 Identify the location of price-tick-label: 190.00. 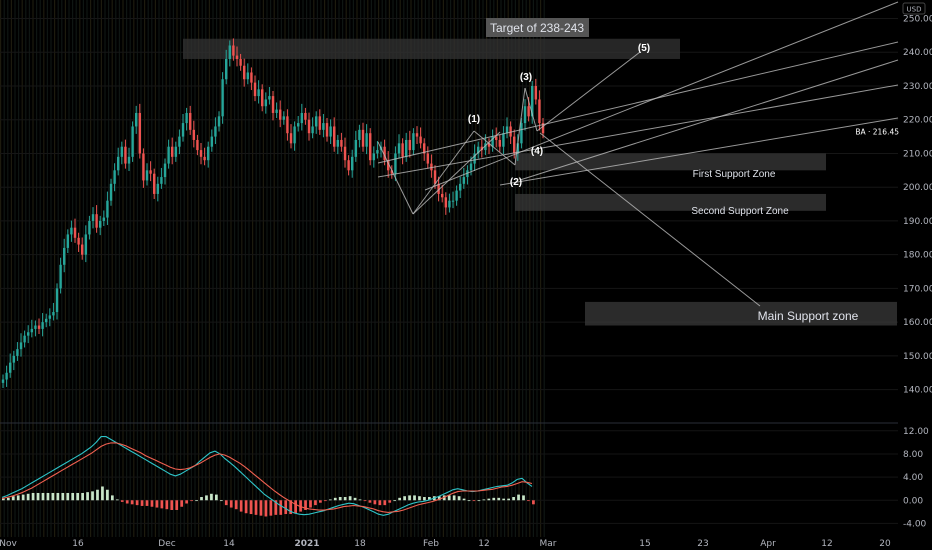
(917, 222).